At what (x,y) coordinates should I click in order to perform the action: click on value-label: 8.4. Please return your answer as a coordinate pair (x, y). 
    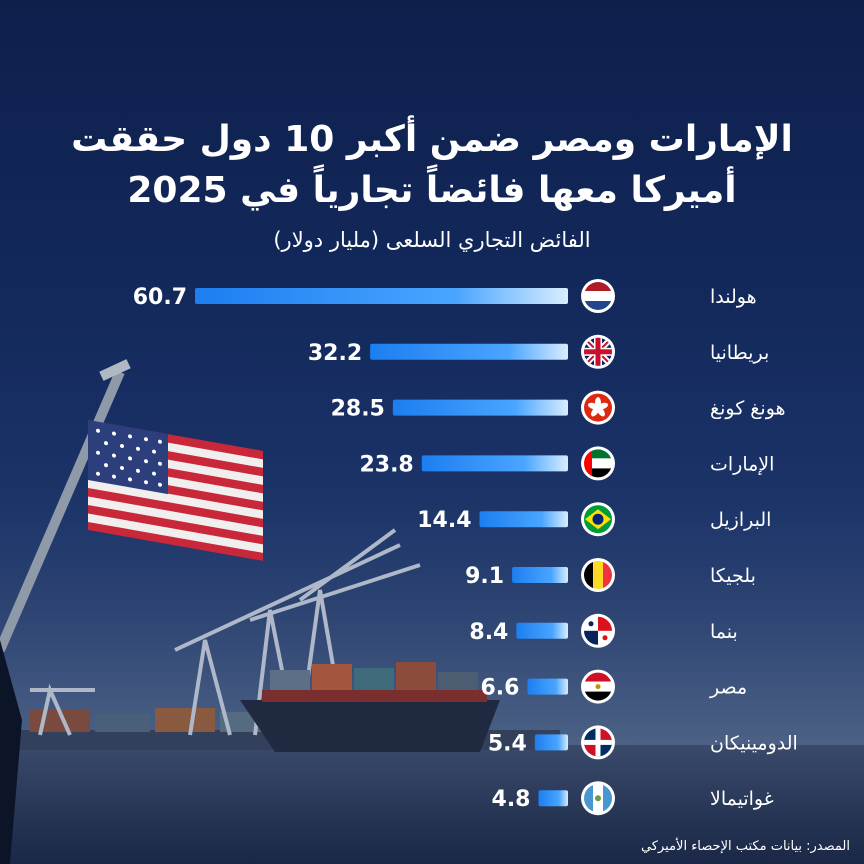
    Looking at the image, I should click on (488, 632).